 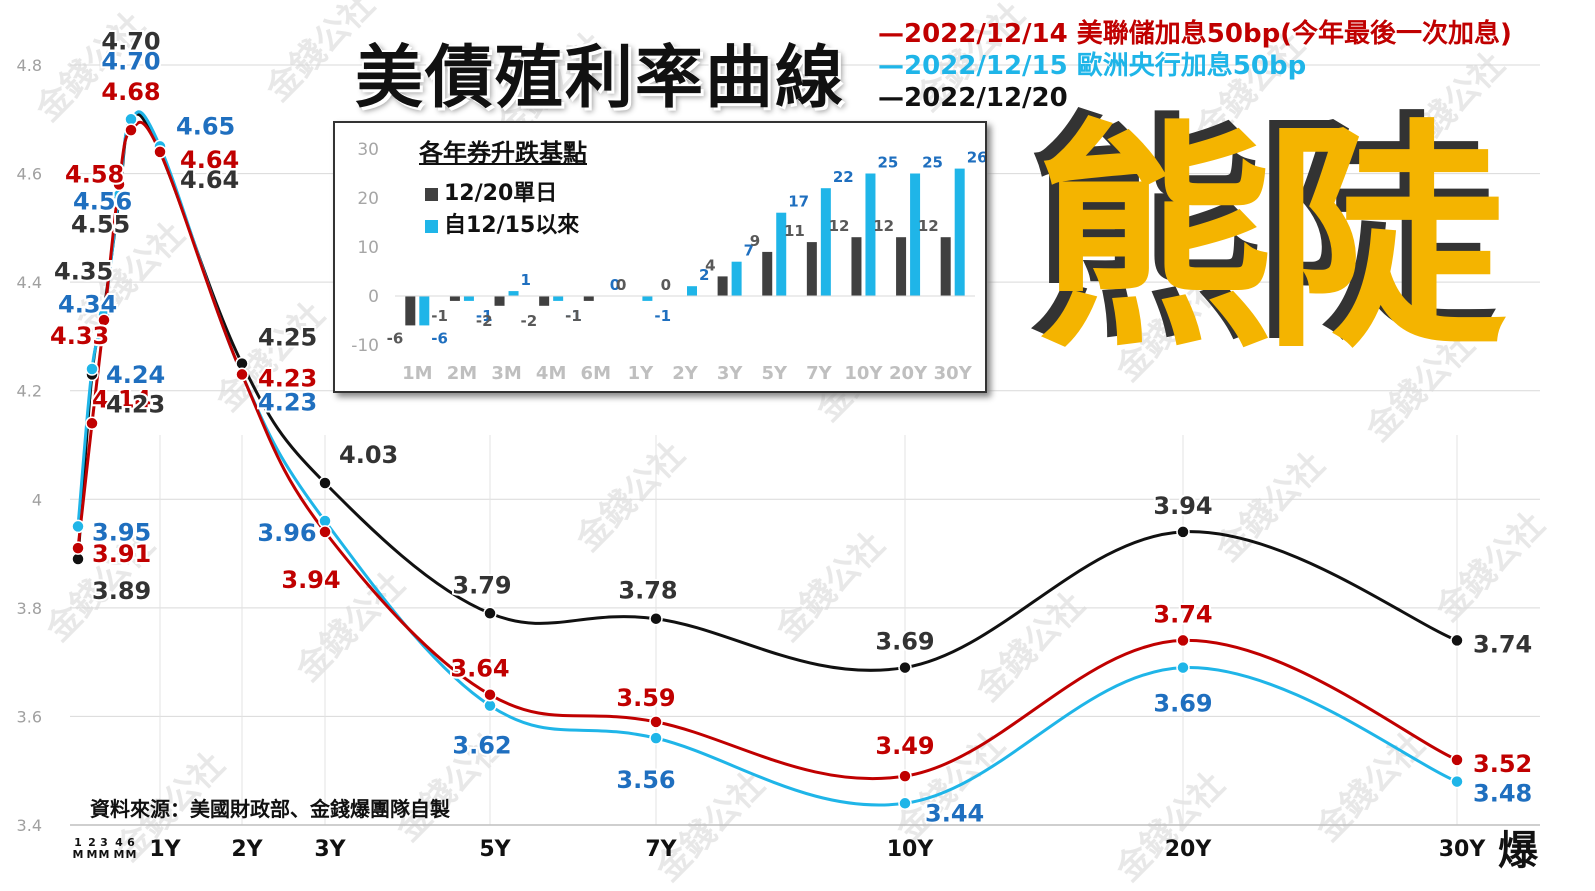 I want to click on inset-value-since: 17, so click(x=798, y=202).